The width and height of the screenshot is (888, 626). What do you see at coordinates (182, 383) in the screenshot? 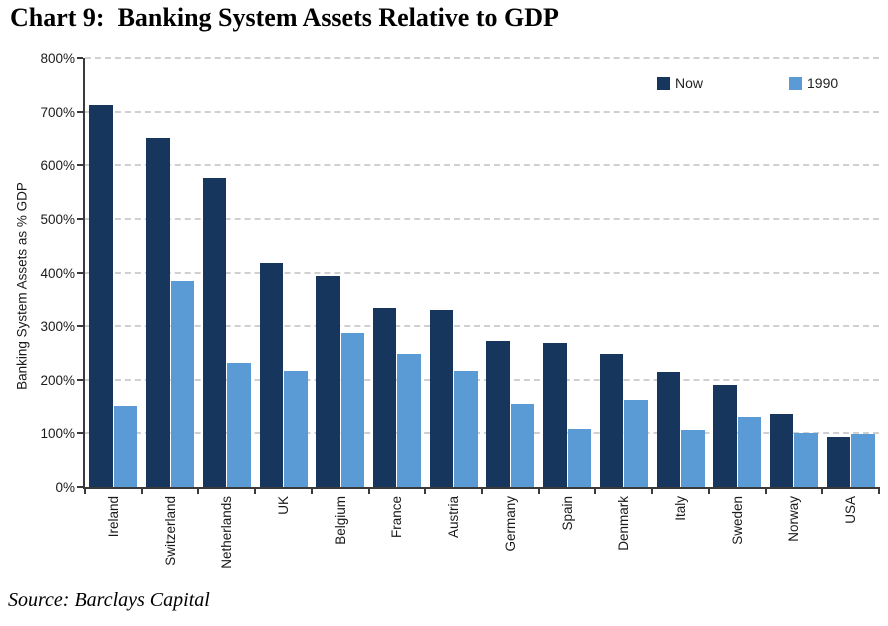
I see `bar-1990-switzerland` at bounding box center [182, 383].